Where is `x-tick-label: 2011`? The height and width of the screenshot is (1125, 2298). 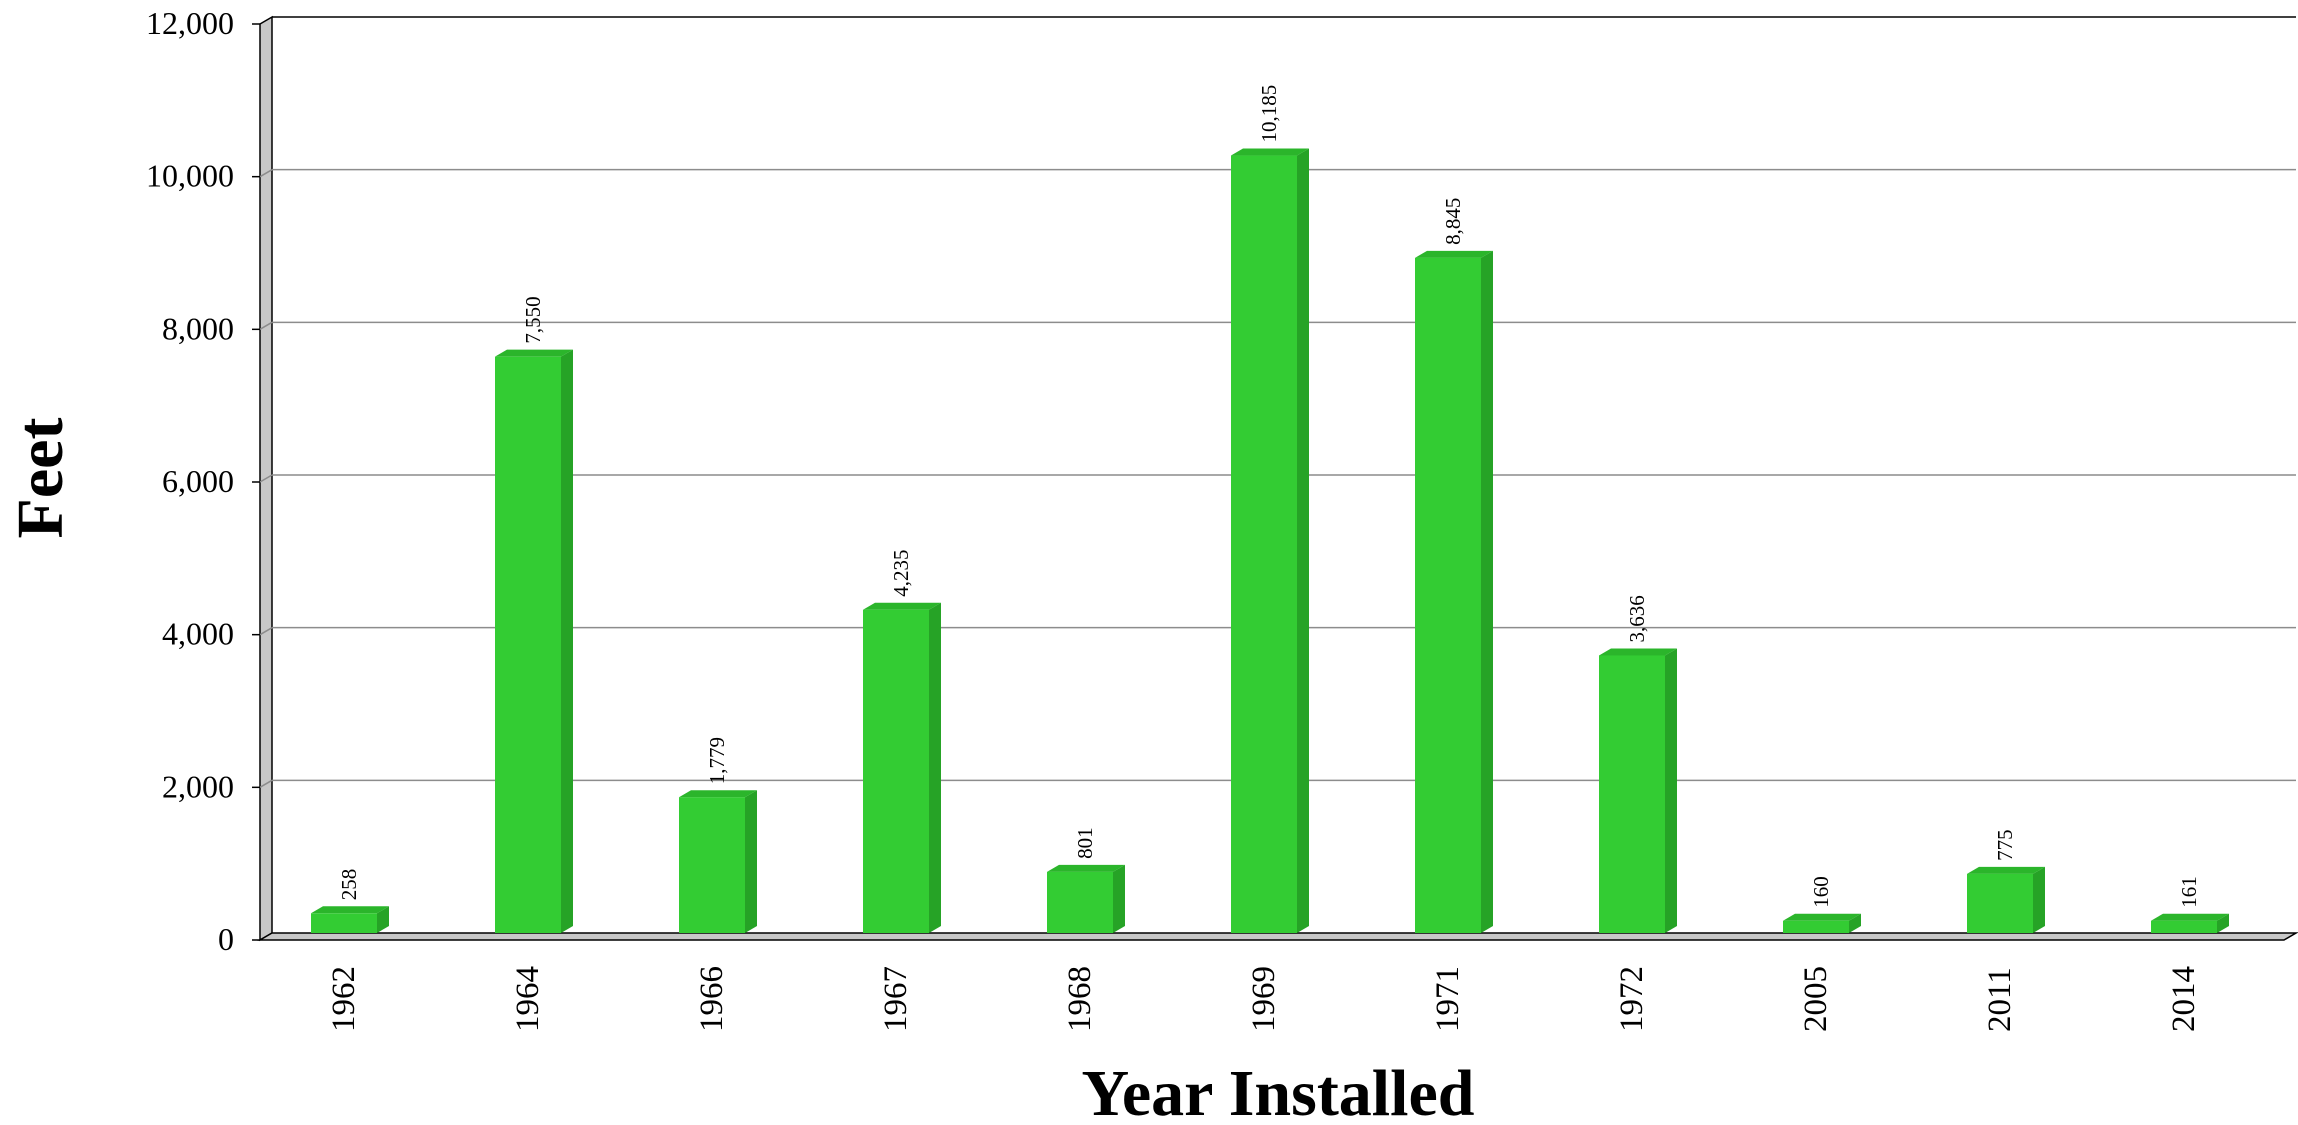 x-tick-label: 2011 is located at coordinates (2000, 999).